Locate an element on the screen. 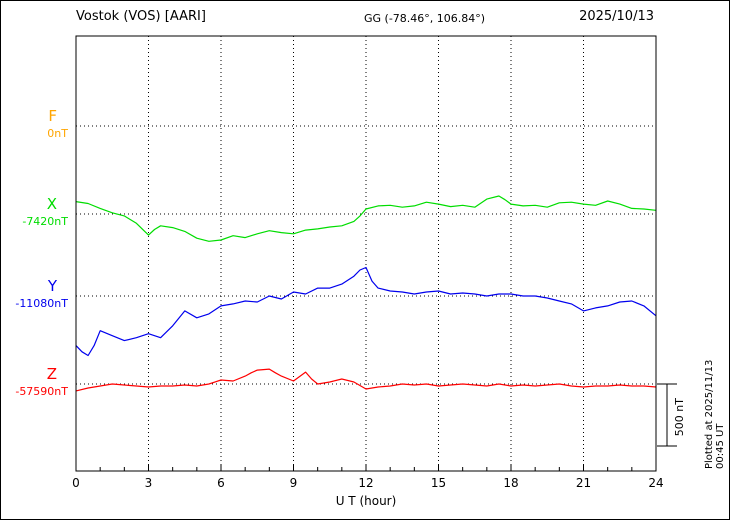  x-tick-label-9: 9 is located at coordinates (293, 483).